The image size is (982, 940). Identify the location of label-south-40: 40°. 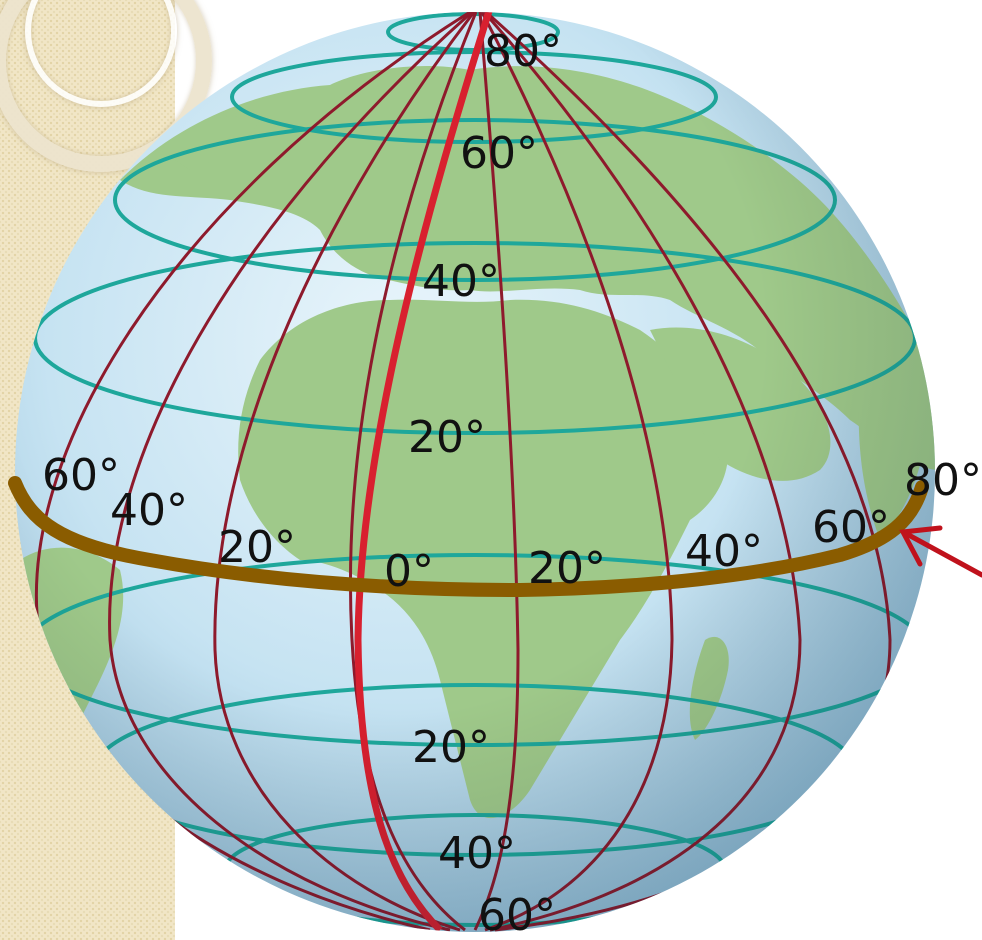
(477, 853).